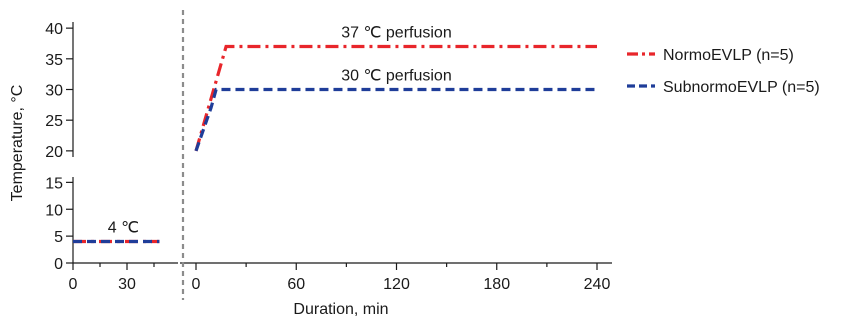 This screenshot has width=857, height=321. I want to click on y-tick-label: 20, so click(54, 152).